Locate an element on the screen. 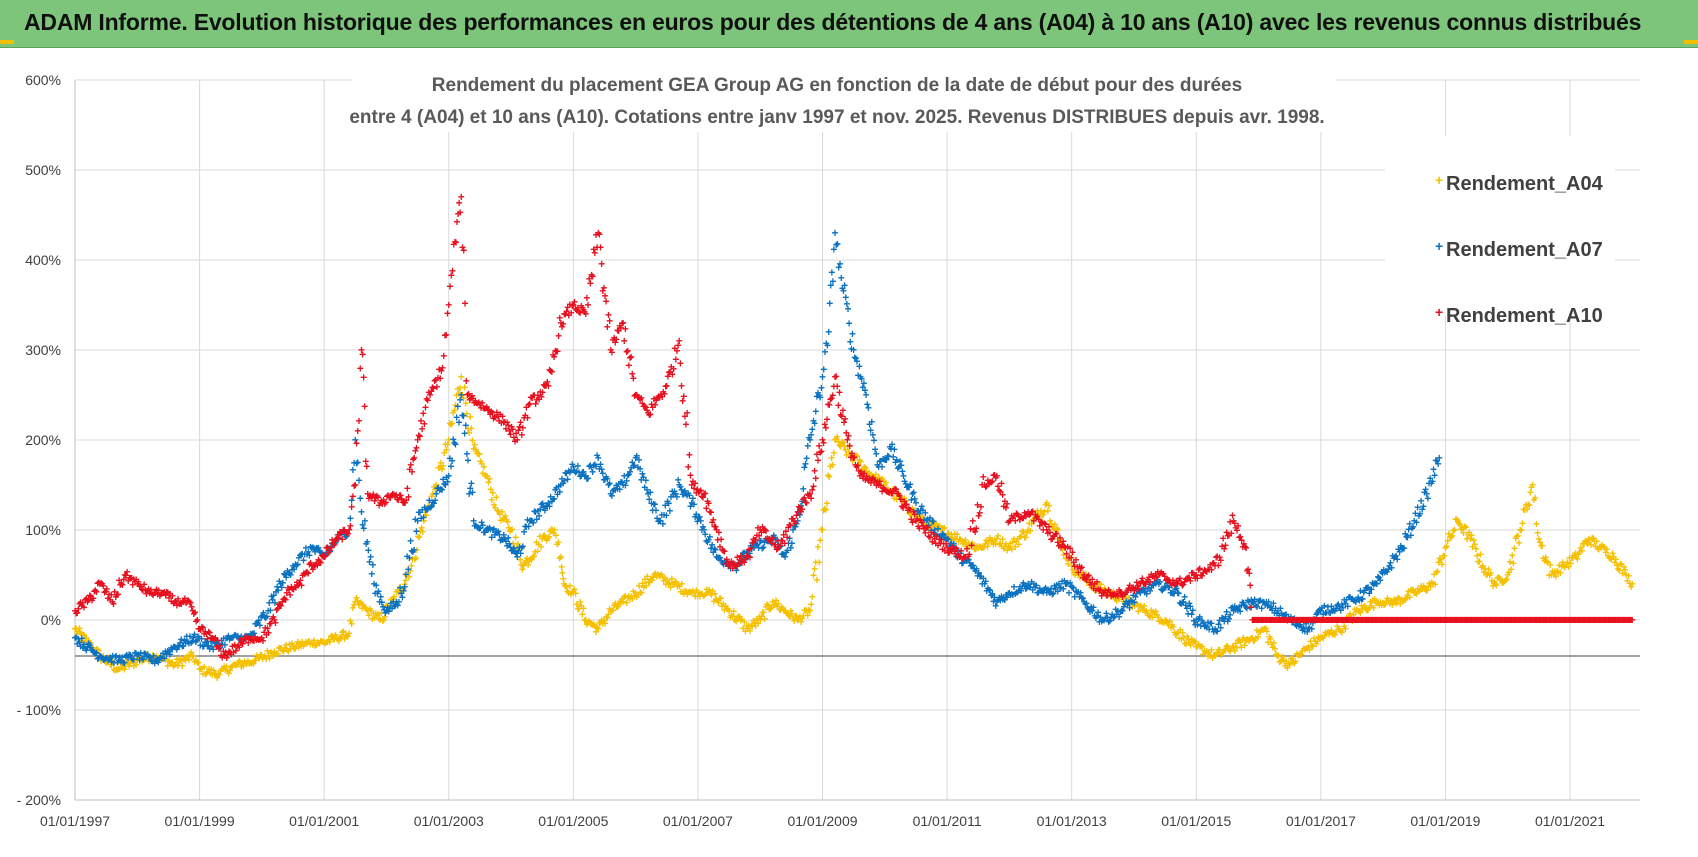 This screenshot has width=1698, height=857. legend-label-a10: Rendement_A10 is located at coordinates (1524, 316).